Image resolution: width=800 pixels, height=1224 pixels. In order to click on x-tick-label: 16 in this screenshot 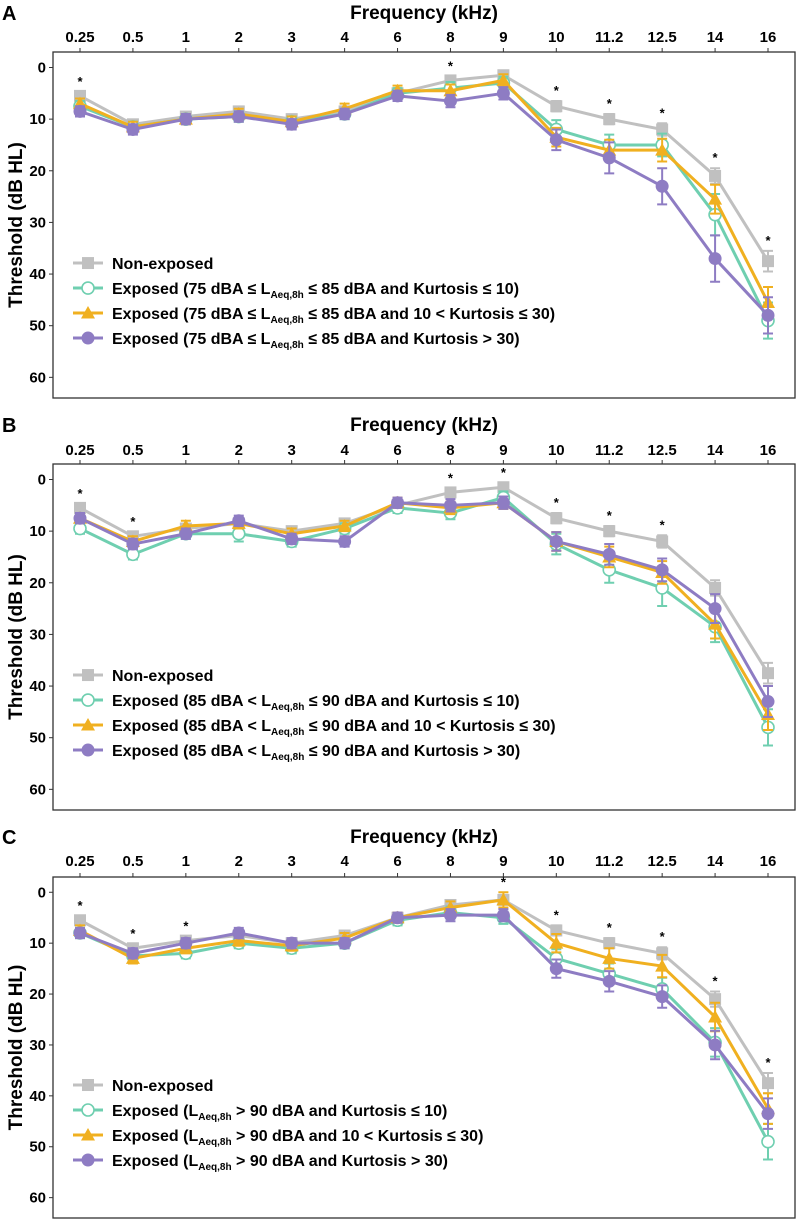, I will do `click(768, 450)`.